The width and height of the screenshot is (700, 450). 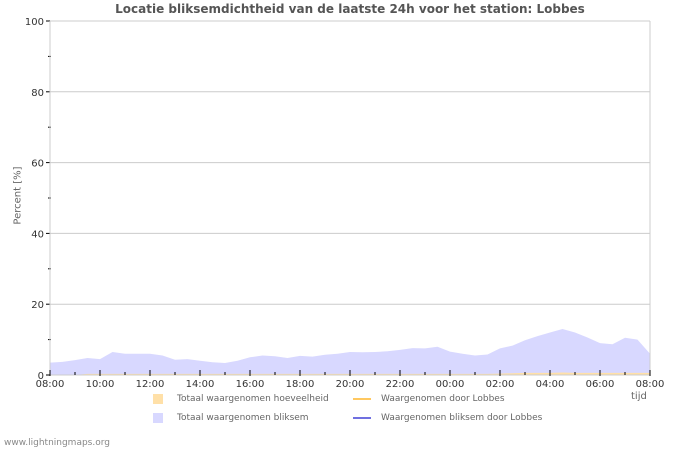 I want to click on legend-label: Waargenomen bliksem door Lobbes, so click(x=462, y=418).